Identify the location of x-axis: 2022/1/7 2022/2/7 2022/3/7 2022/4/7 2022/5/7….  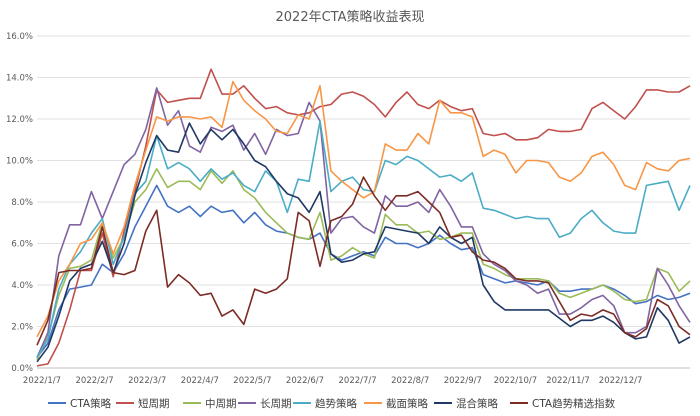
(356, 376).